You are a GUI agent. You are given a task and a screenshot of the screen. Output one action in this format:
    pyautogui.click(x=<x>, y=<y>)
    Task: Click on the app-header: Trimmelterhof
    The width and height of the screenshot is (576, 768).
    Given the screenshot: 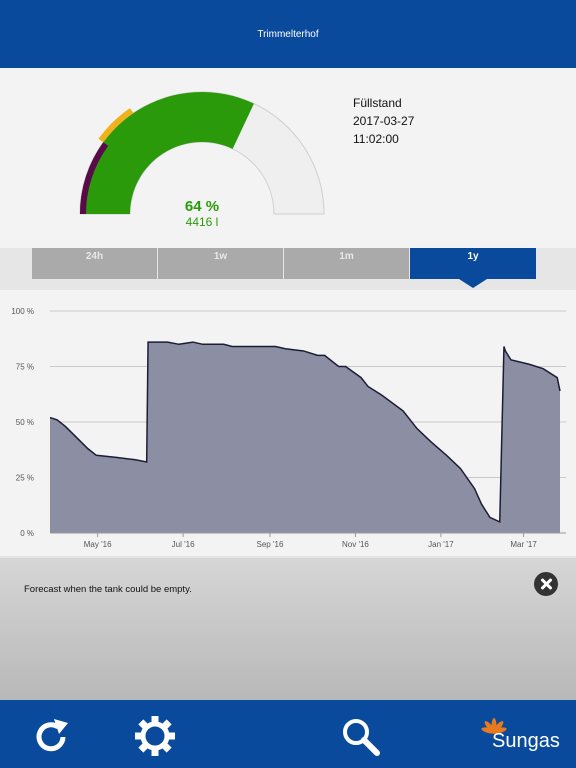 What is the action you would take?
    pyautogui.click(x=288, y=34)
    